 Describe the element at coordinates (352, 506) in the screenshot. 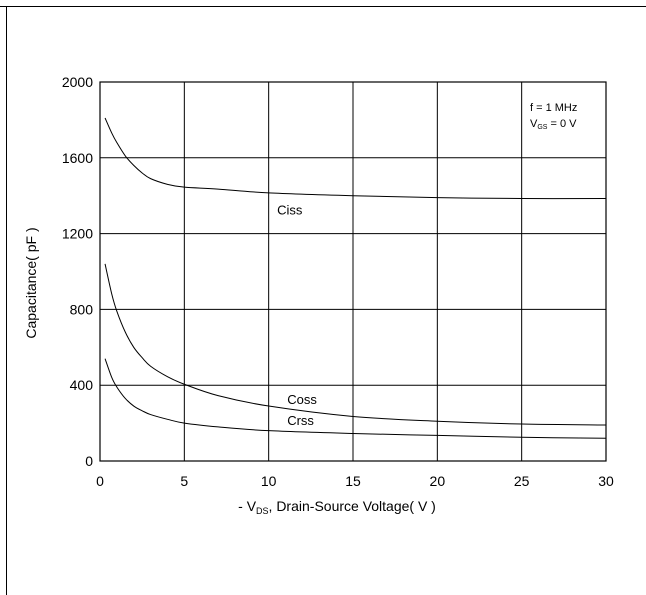

I see `x-axis-title-suffix: , Drain-Source Voltage( V )` at that location.